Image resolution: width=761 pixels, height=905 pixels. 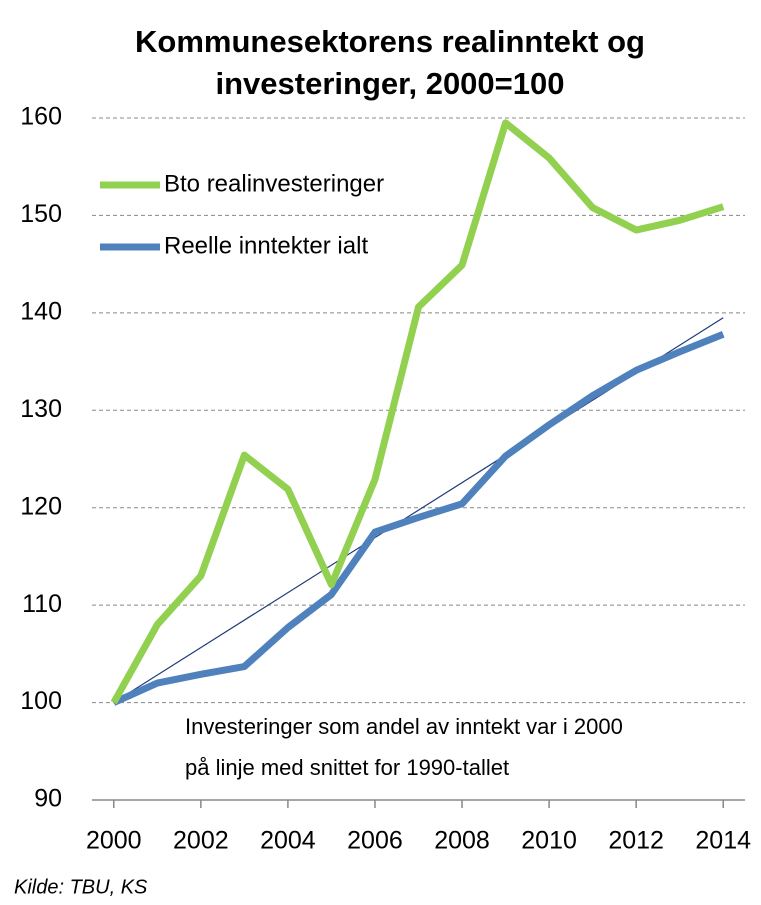 I want to click on y-tick-label: 130, so click(x=41, y=409).